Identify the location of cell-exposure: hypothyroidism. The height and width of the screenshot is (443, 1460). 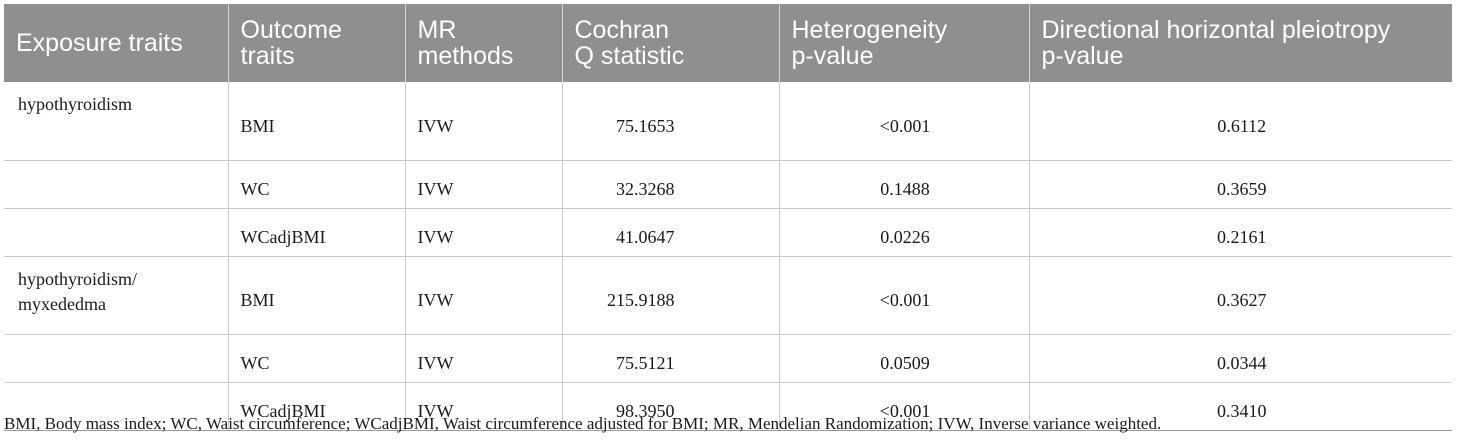
(116, 121).